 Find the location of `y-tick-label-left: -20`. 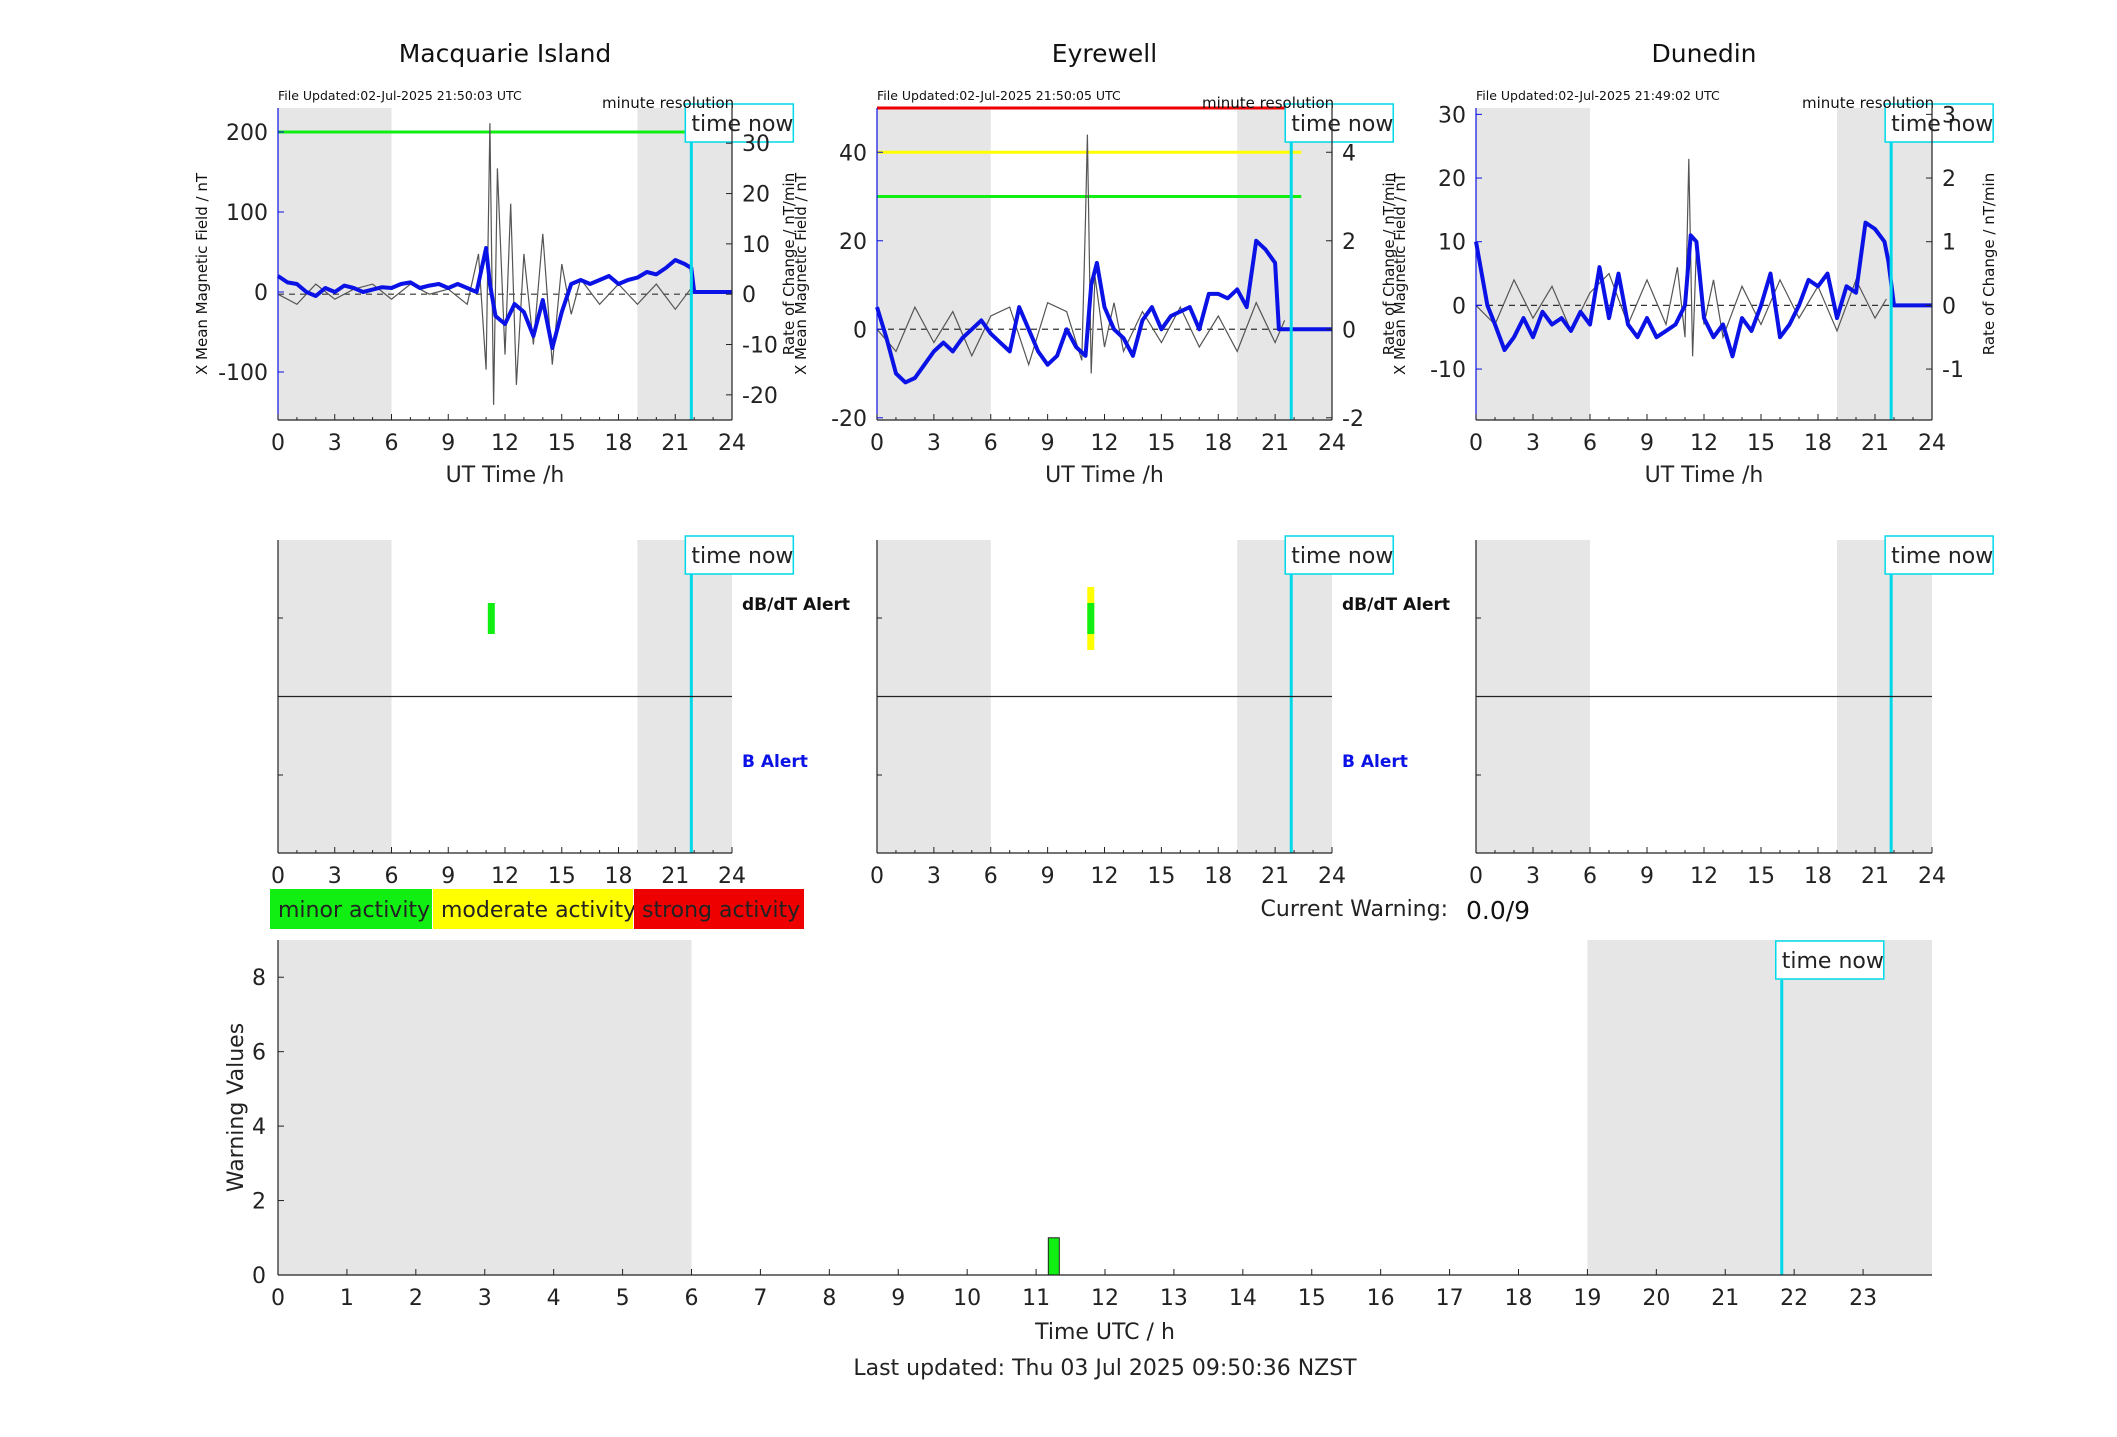

y-tick-label-left: -20 is located at coordinates (849, 419).